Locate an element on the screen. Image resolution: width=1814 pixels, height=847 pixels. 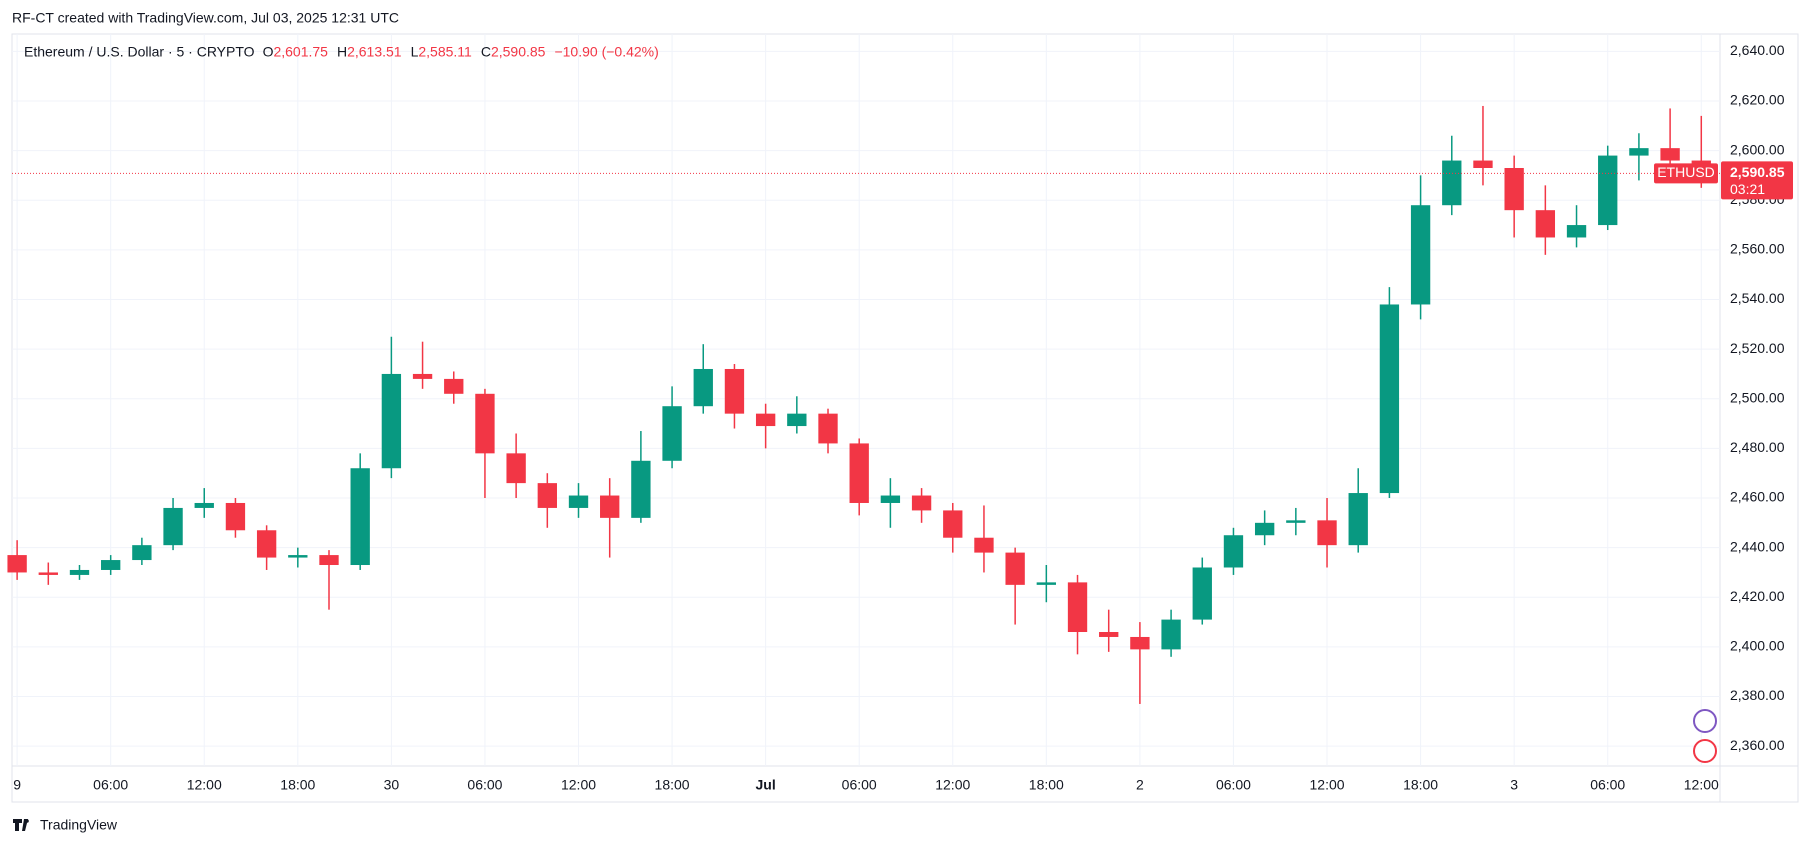
legend-value: 2,585.11 is located at coordinates (445, 52).